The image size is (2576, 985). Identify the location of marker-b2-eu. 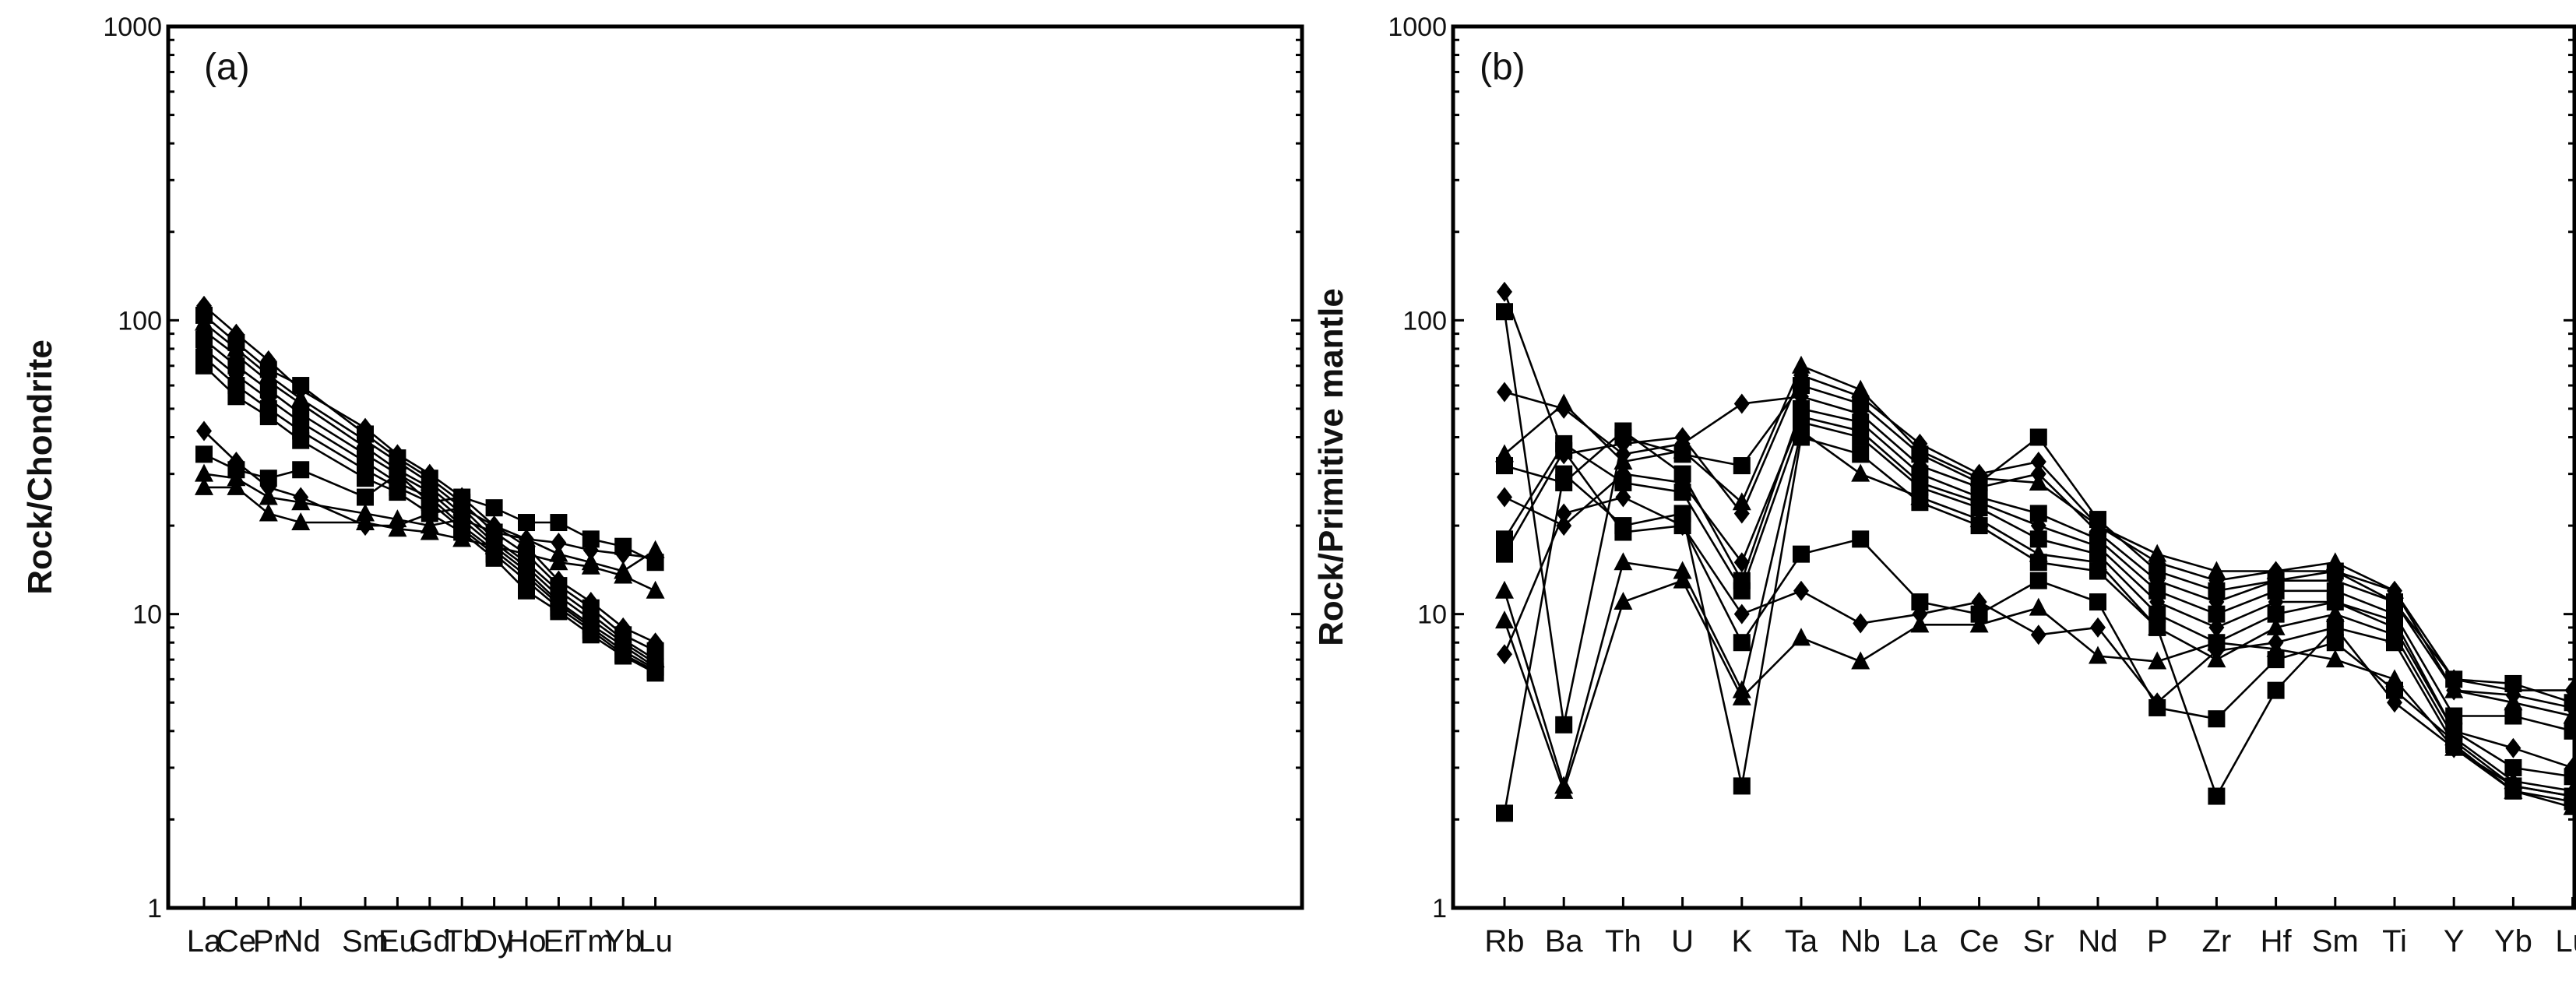
(397, 474).